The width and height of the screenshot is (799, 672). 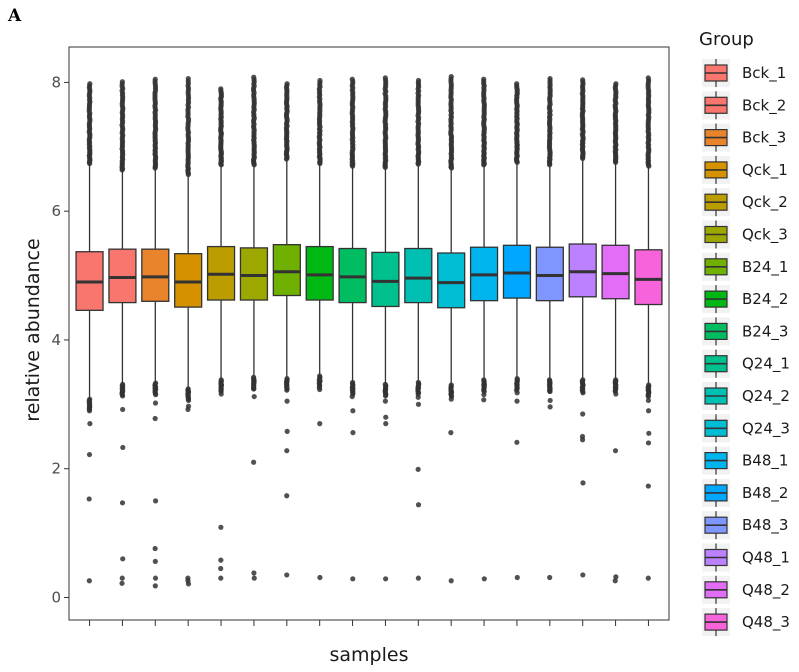 What do you see at coordinates (765, 235) in the screenshot?
I see `legend-label: Qck_3` at bounding box center [765, 235].